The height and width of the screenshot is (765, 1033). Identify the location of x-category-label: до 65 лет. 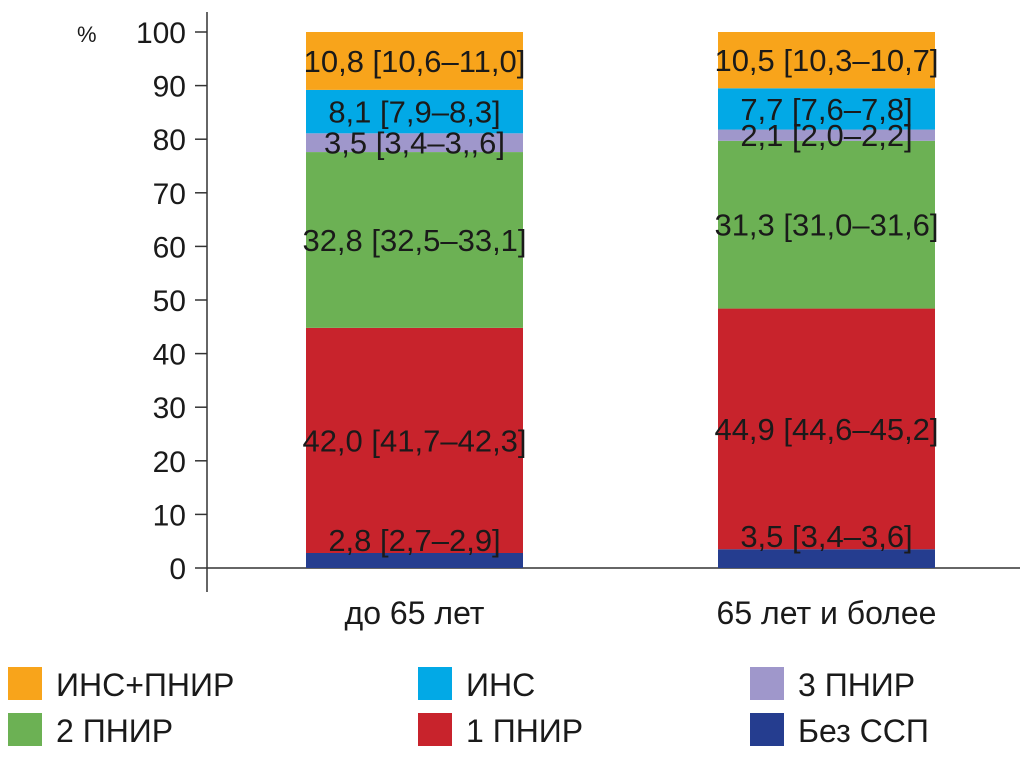
(415, 613).